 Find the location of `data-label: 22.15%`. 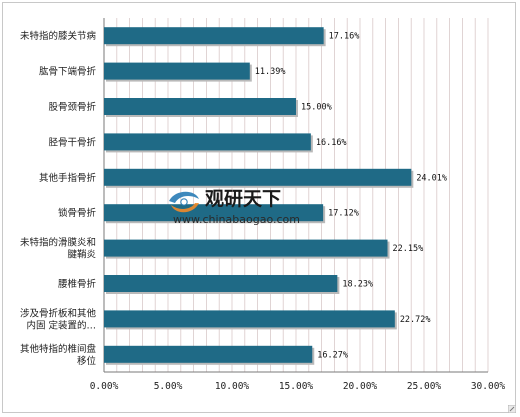

data-label: 22.15% is located at coordinates (408, 249).